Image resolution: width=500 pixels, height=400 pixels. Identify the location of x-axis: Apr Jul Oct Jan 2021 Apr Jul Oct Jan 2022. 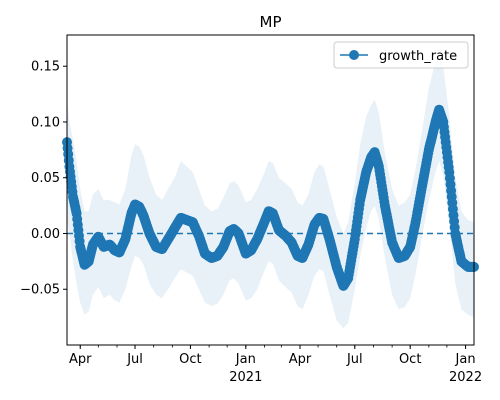
(275, 365).